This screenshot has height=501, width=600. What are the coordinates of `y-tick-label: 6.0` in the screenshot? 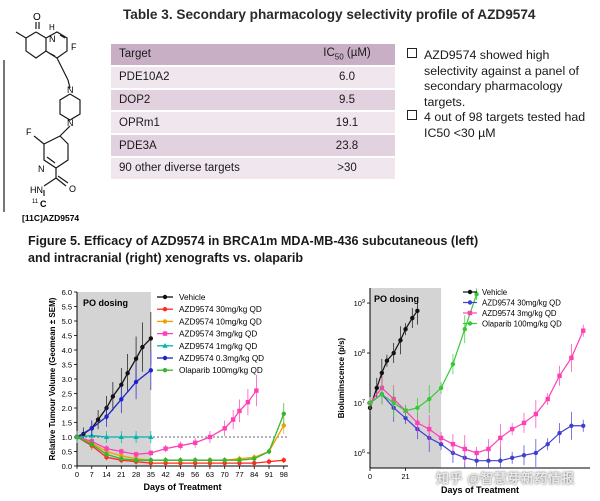 It's located at (67, 292).